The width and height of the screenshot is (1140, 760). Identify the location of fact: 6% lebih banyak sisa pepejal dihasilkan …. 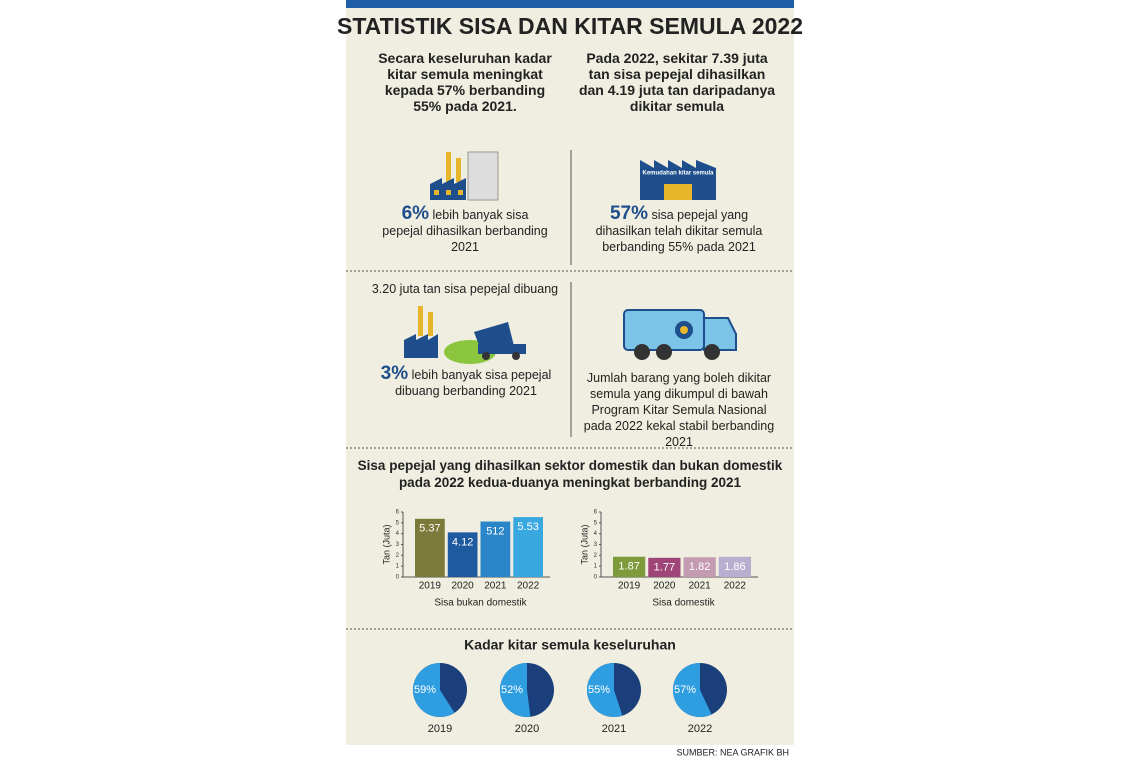
(465, 229).